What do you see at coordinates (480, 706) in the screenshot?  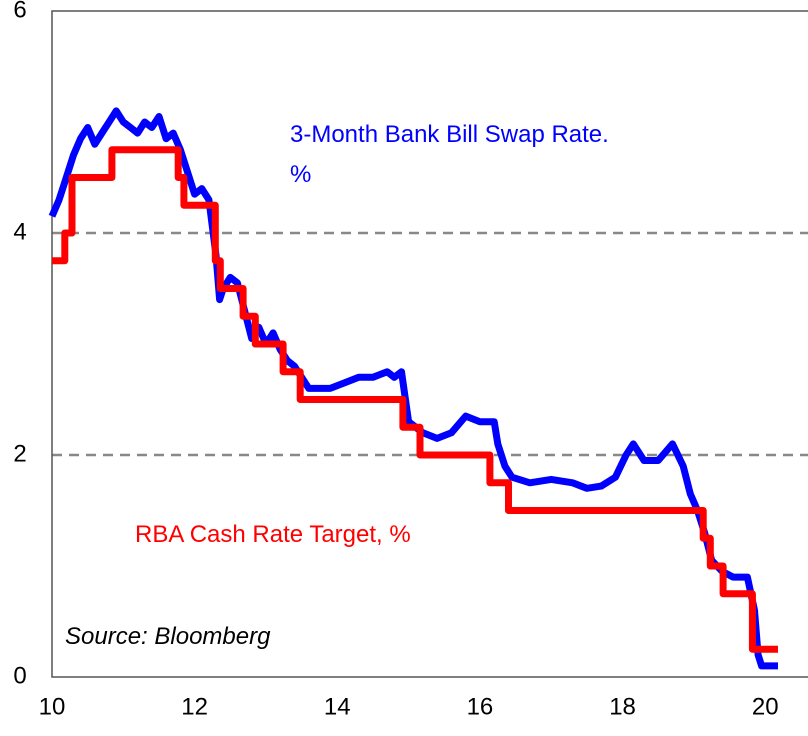 I see `x-tick-label: 16` at bounding box center [480, 706].